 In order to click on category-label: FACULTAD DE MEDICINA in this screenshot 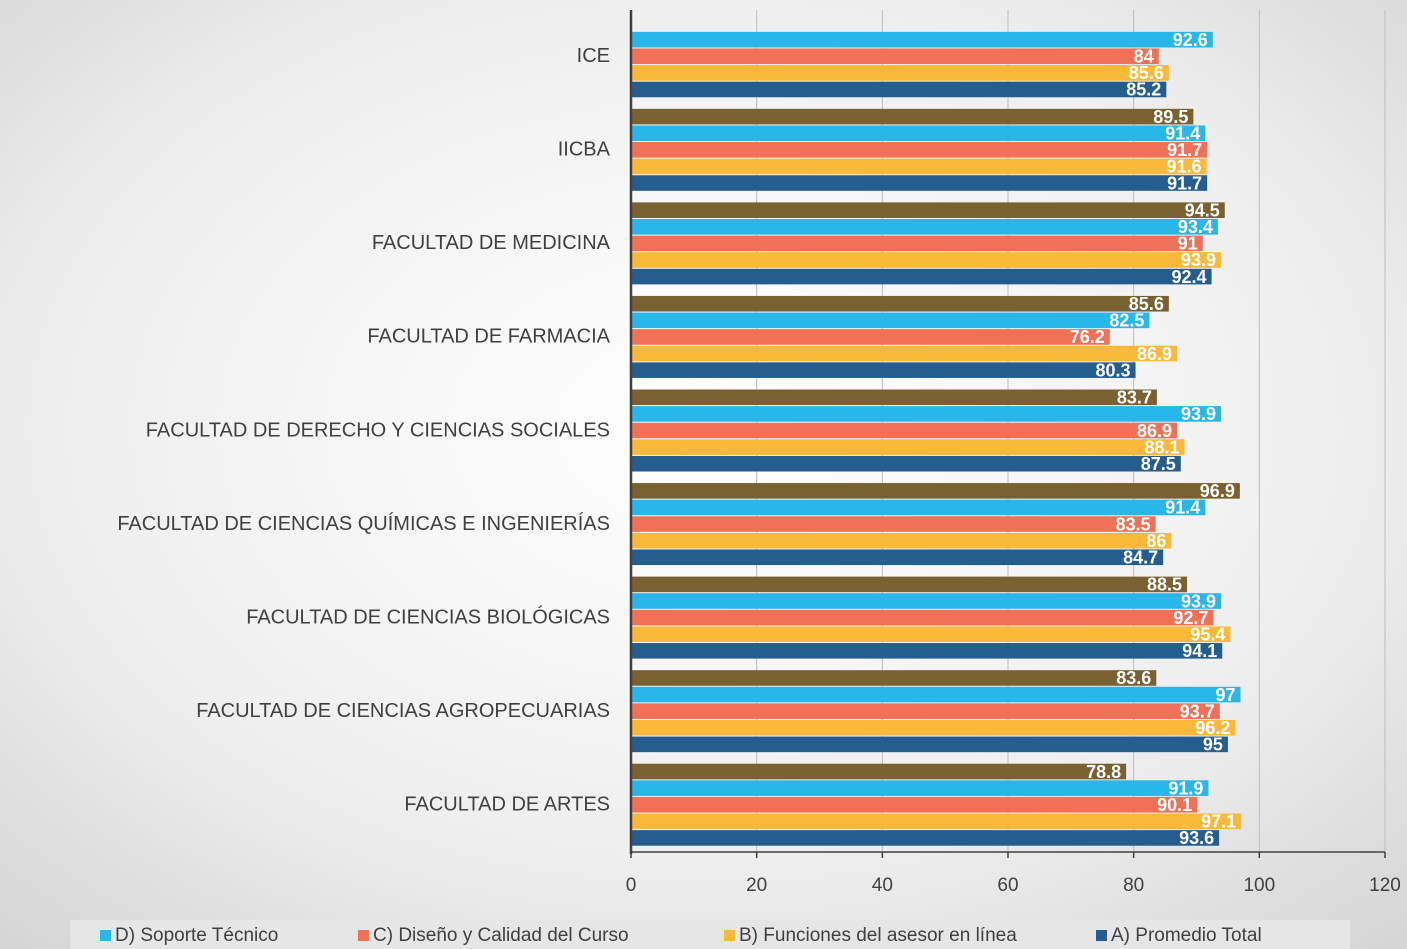, I will do `click(491, 243)`.